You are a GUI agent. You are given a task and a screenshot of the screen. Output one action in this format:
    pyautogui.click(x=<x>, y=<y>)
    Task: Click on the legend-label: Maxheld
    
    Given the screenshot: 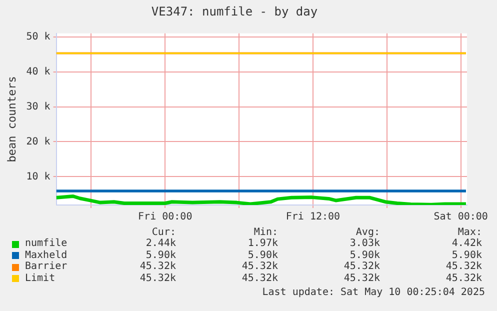 What is the action you would take?
    pyautogui.click(x=46, y=255)
    